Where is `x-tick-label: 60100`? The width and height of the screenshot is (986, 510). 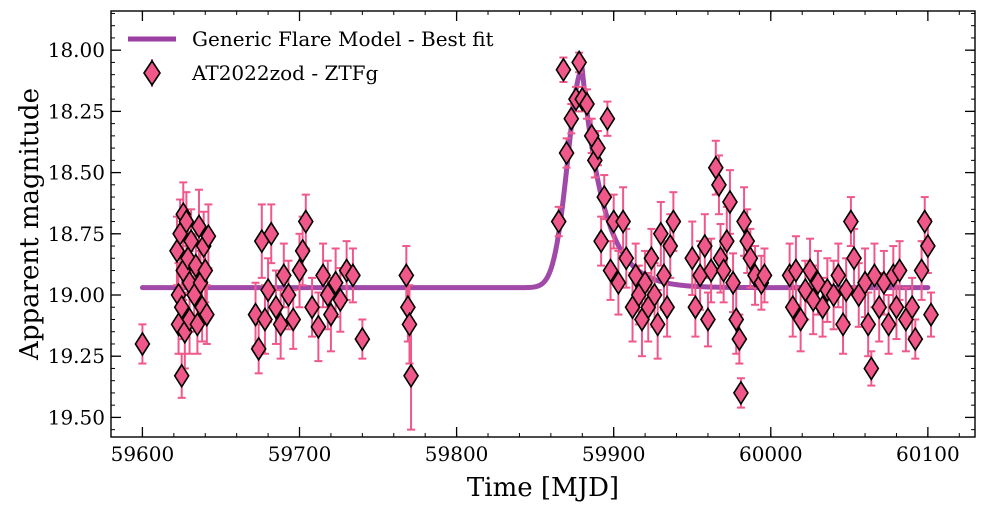
x-tick-label: 60100 is located at coordinates (928, 454).